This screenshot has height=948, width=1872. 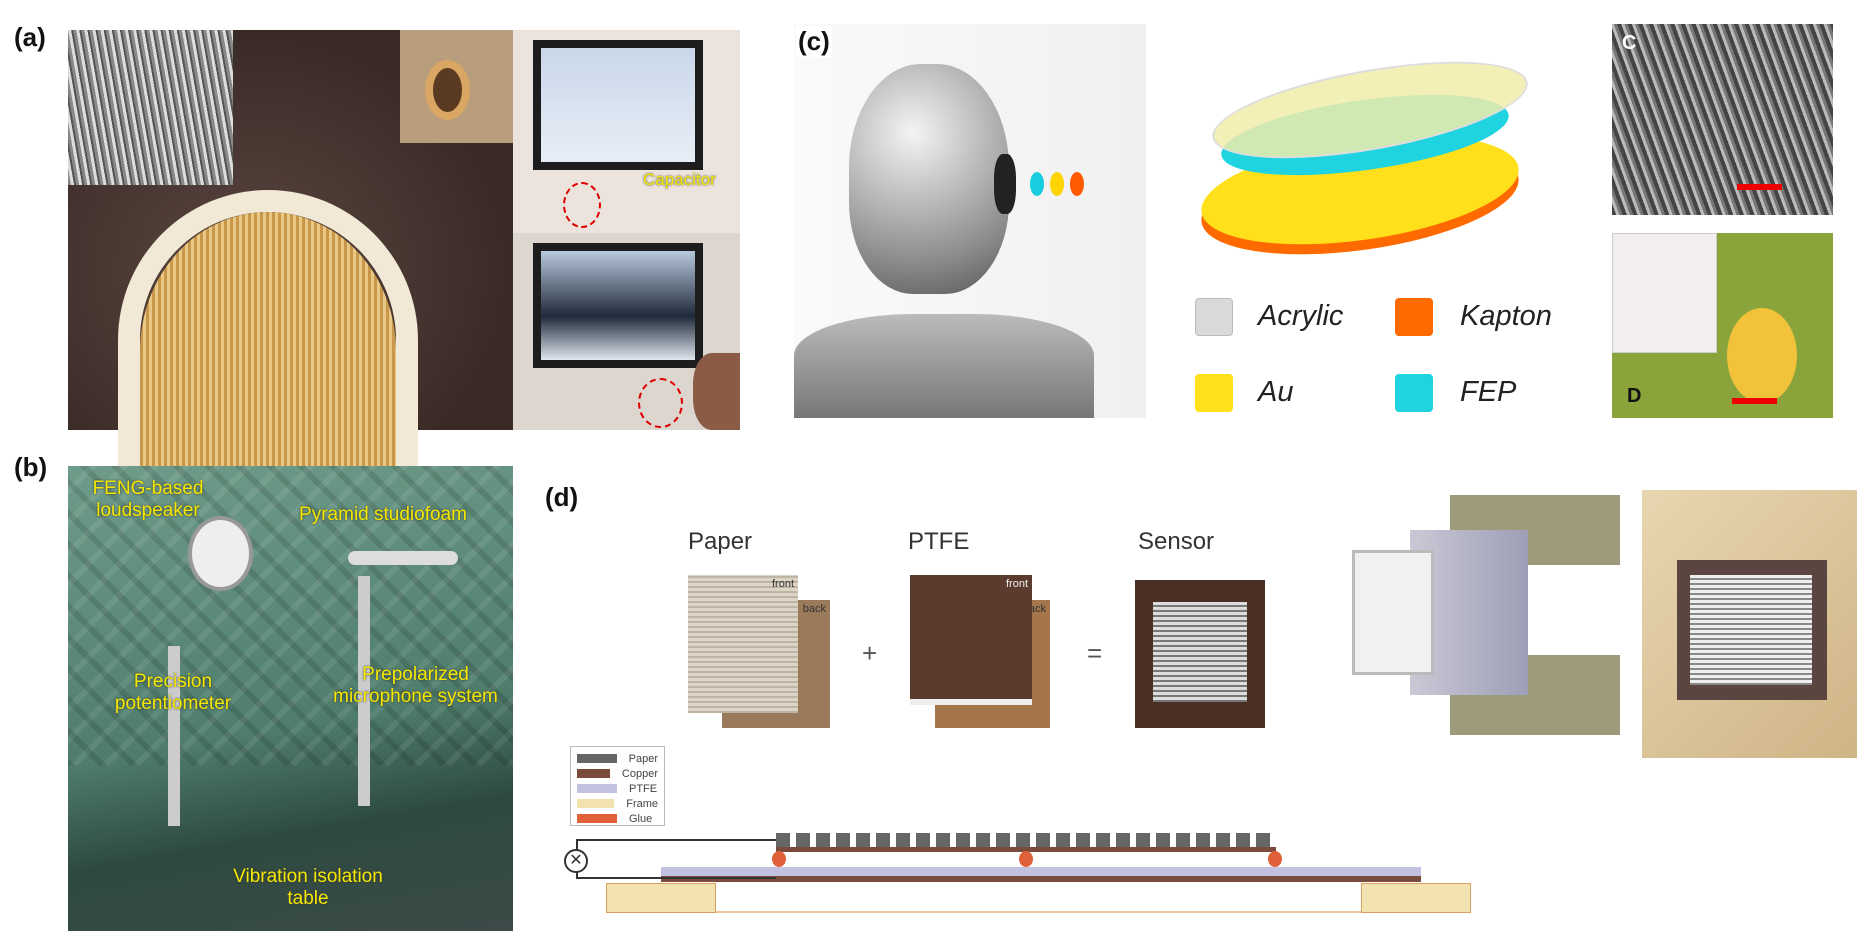 What do you see at coordinates (970, 221) in the screenshot?
I see `robot-illustration` at bounding box center [970, 221].